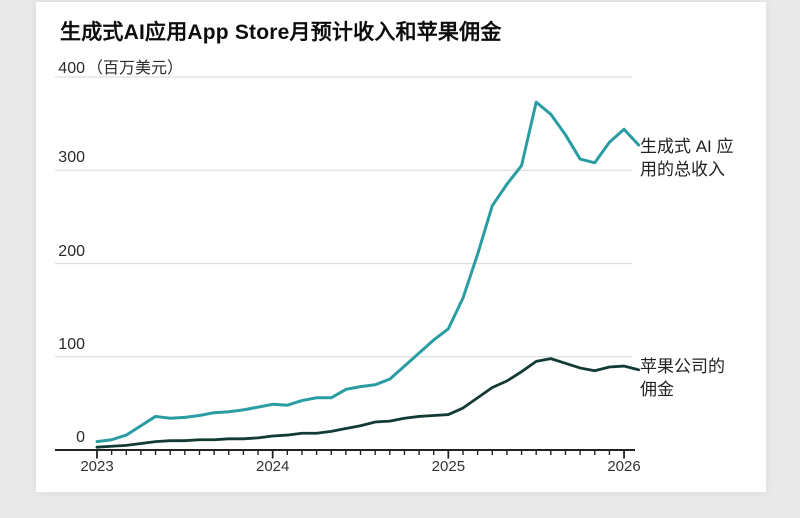 The width and height of the screenshot is (800, 518). I want to click on commission-line-series, so click(368, 403).